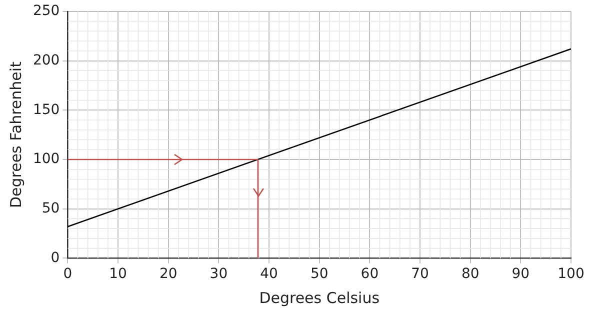  Describe the element at coordinates (15, 134) in the screenshot. I see `y-axis-title: Degrees Fahrenheit` at that location.